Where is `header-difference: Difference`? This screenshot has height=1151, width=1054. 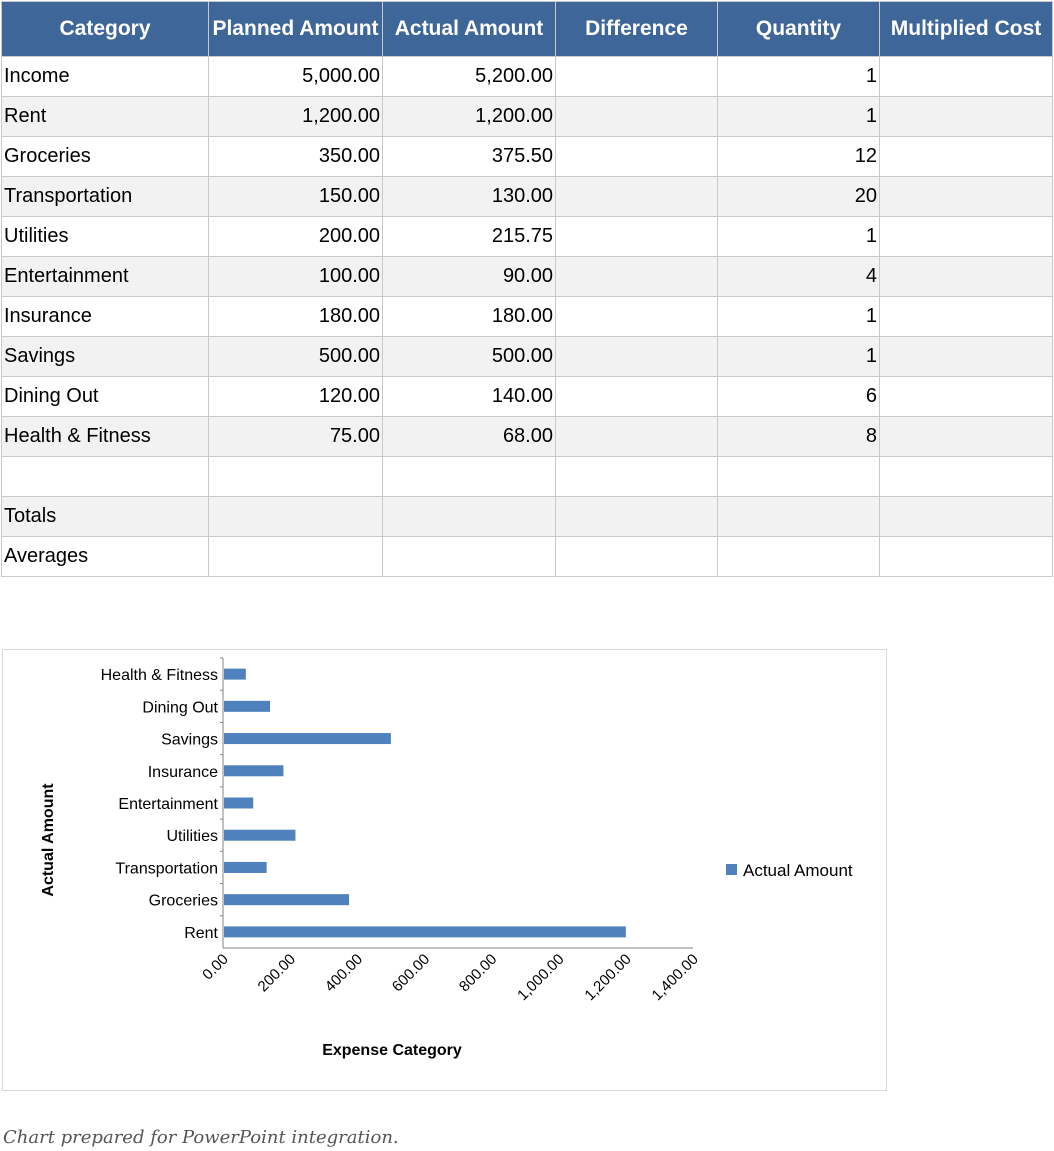
header-difference: Difference is located at coordinates (636, 29).